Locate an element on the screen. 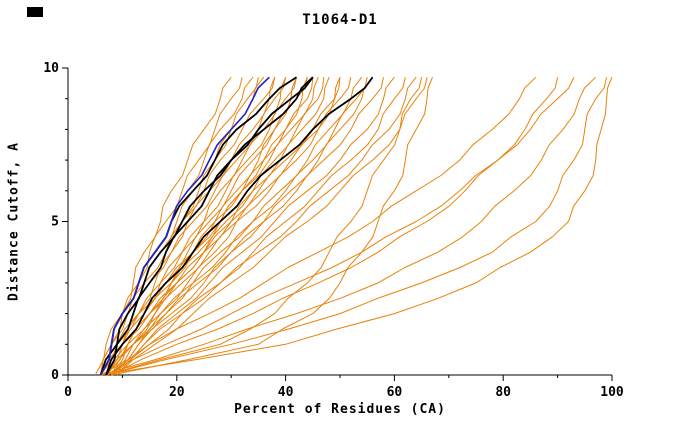 The image size is (680, 440). x-tick-label: 20 is located at coordinates (177, 392).